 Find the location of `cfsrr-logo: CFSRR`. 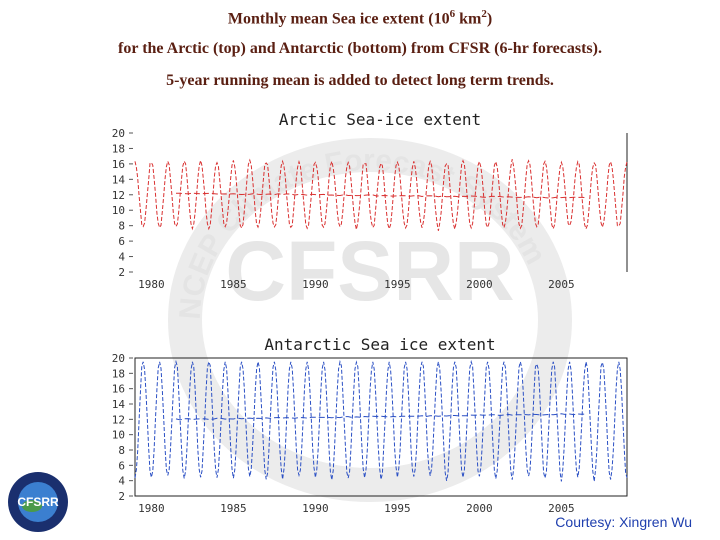

cfsrr-logo: CFSRR is located at coordinates (38, 502).